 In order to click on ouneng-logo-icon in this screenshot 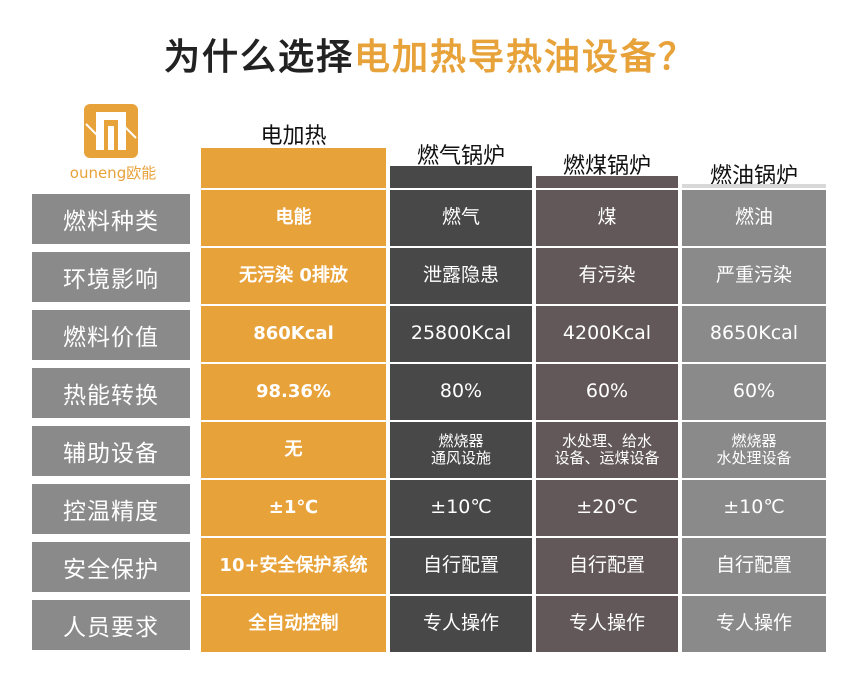, I will do `click(111, 131)`.